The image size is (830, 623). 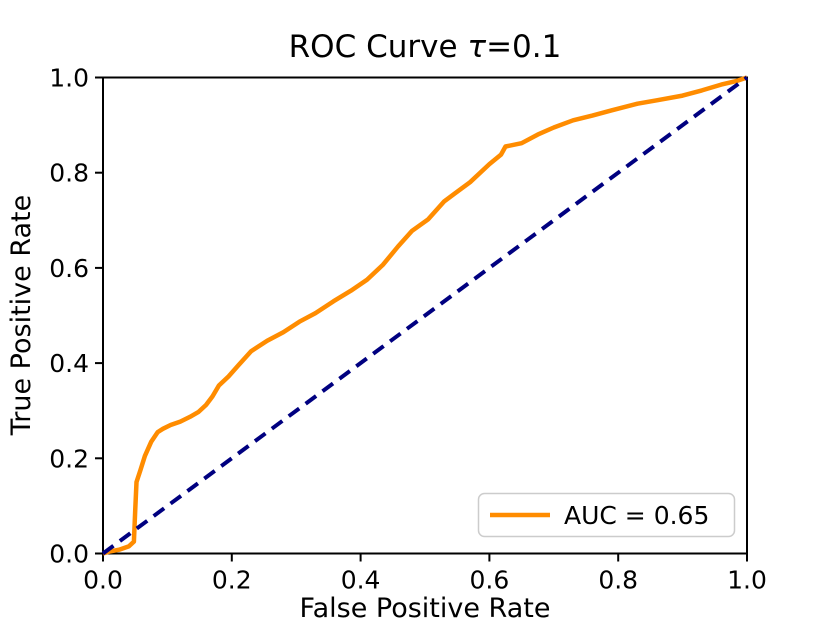 I want to click on y-tick-label: 0.0, so click(x=69, y=554).